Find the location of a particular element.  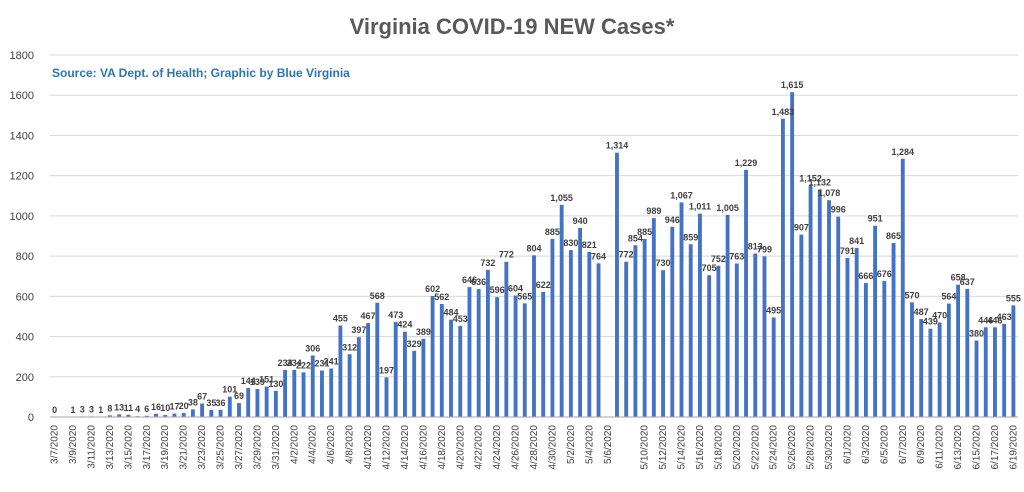

data-label: 241 is located at coordinates (331, 362).